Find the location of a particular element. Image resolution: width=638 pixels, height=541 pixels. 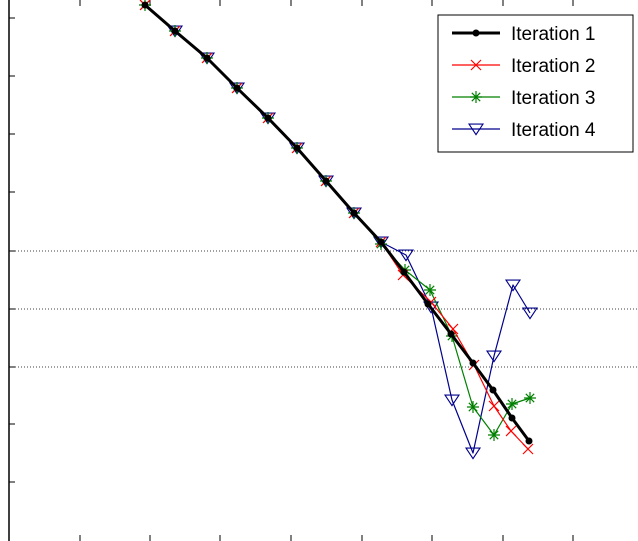

legend-label-4: Iteration 4 is located at coordinates (553, 130).